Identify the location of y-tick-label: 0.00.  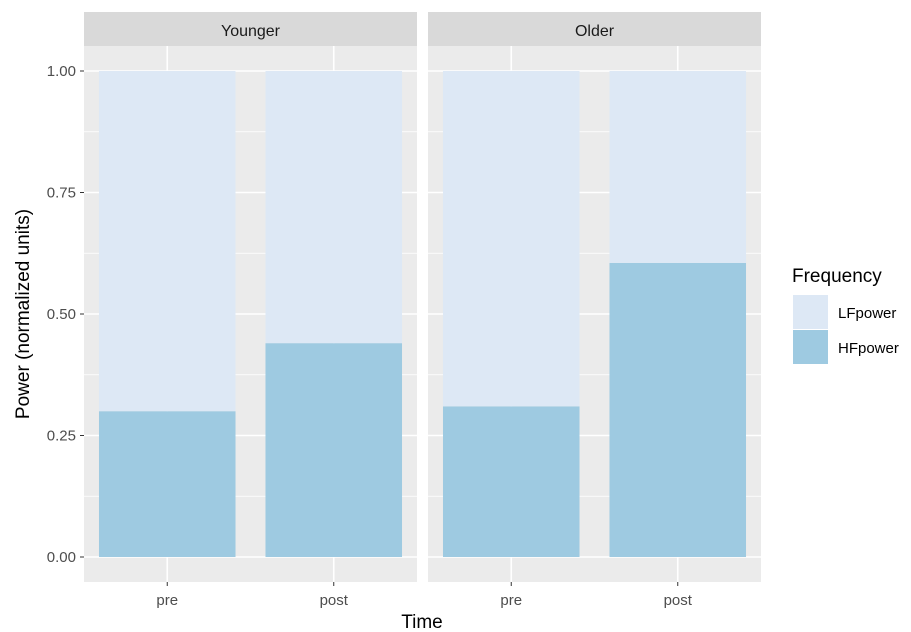
(61, 557).